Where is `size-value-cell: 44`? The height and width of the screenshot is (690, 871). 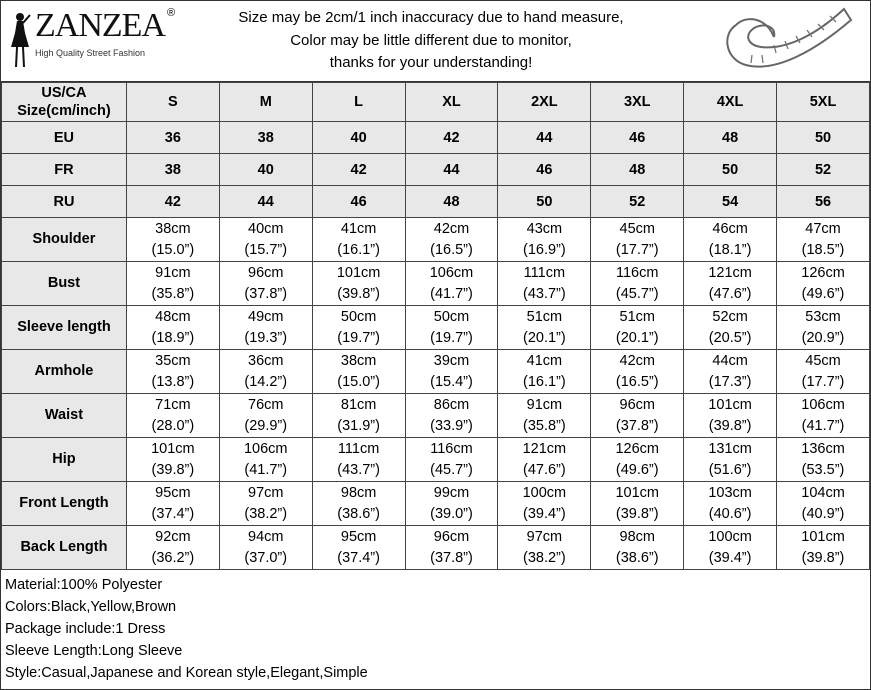
size-value-cell: 44 is located at coordinates (265, 201).